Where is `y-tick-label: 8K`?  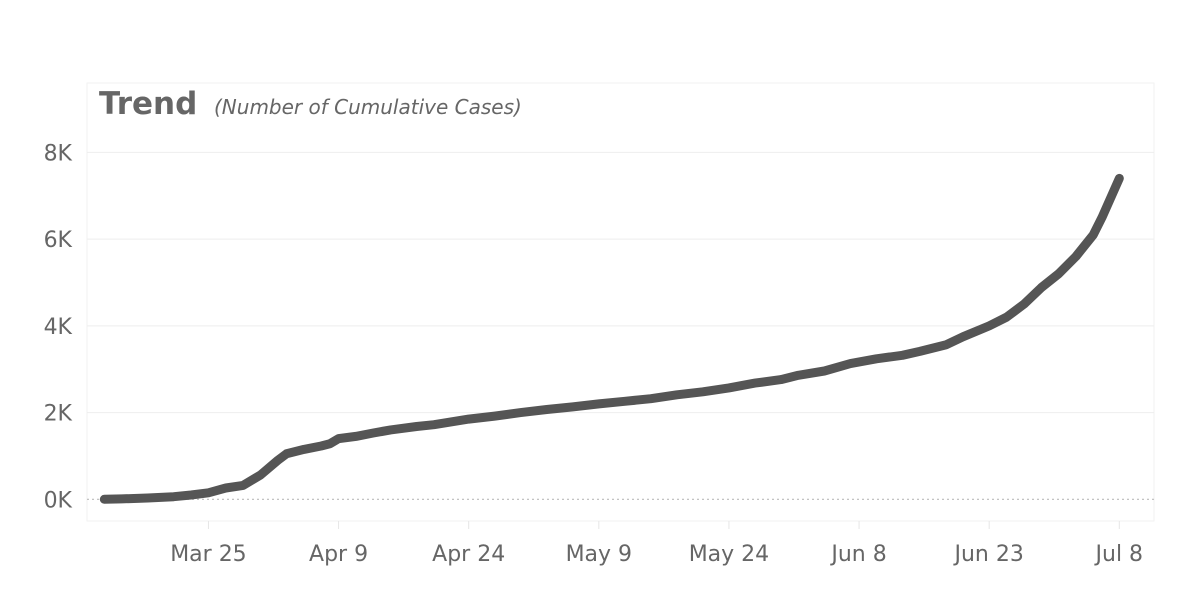
y-tick-label: 8K is located at coordinates (58, 153).